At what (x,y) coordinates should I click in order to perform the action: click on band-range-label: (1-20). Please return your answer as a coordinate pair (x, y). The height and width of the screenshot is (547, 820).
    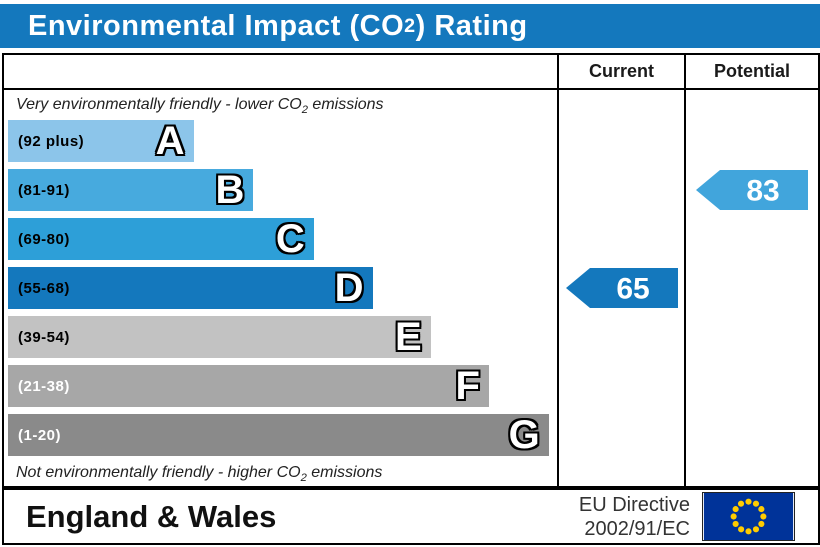
    Looking at the image, I should click on (40, 435).